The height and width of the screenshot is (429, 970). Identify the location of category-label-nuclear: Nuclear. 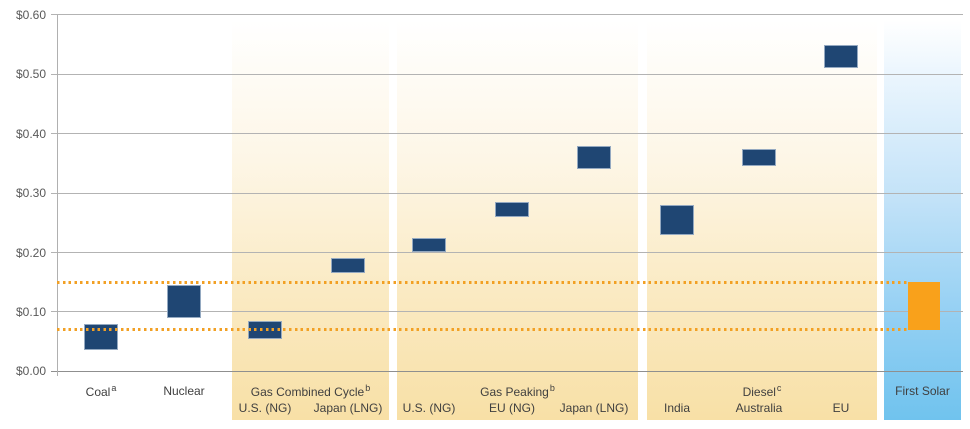
(183, 391).